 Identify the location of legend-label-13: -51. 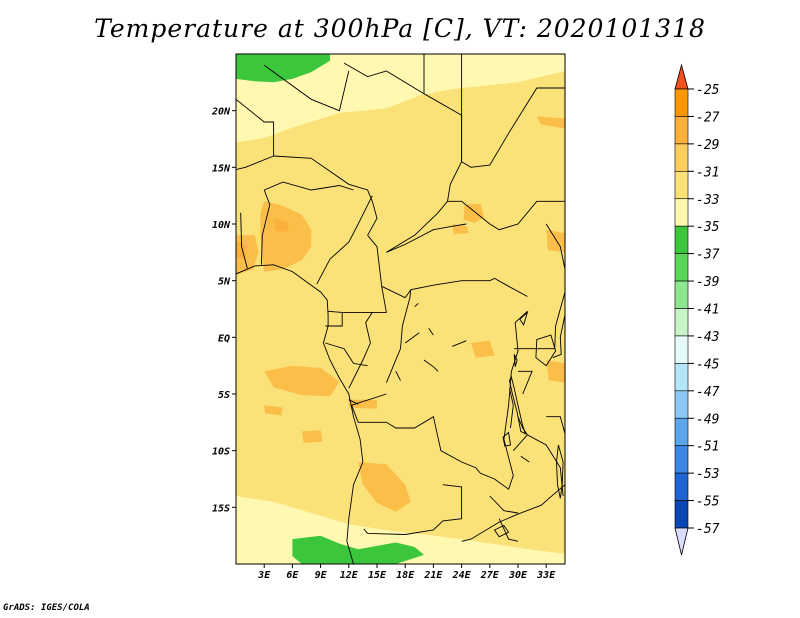
(707, 447).